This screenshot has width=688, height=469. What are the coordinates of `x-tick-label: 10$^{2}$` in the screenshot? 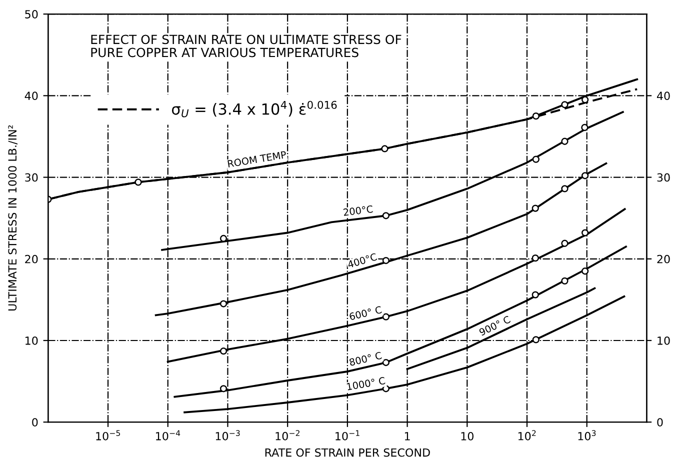 It's located at (527, 435).